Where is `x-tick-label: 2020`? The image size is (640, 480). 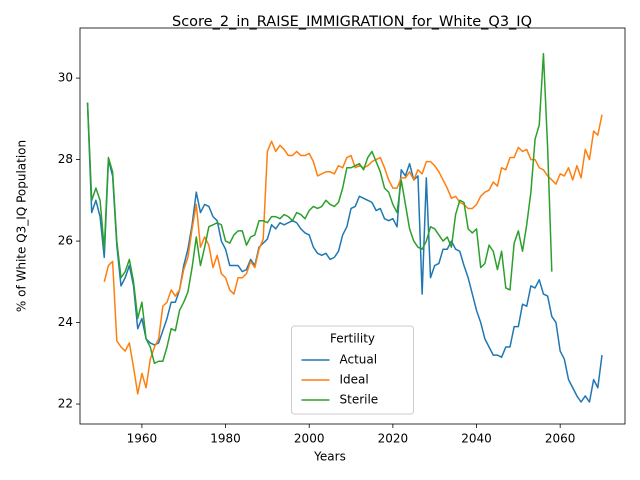 x-tick-label: 2020 is located at coordinates (393, 439).